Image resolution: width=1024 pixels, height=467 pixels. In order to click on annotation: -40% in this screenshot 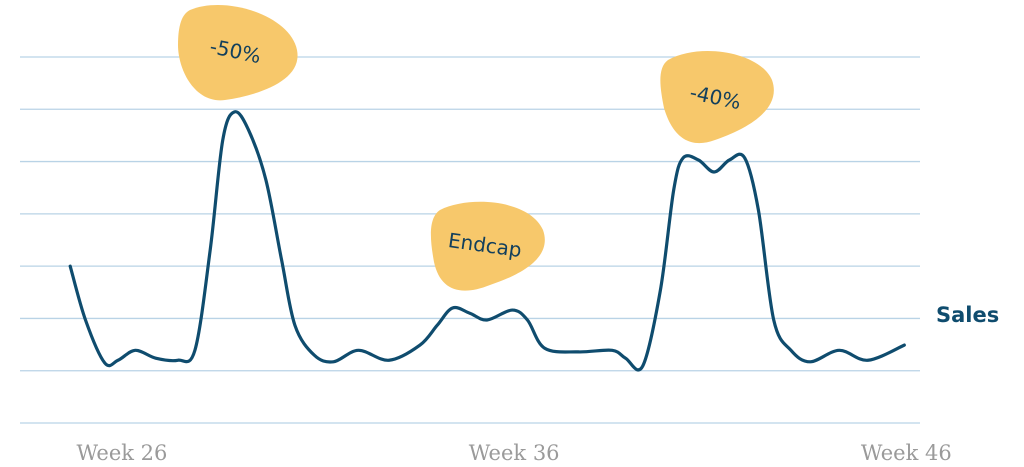, I will do `click(717, 97)`.